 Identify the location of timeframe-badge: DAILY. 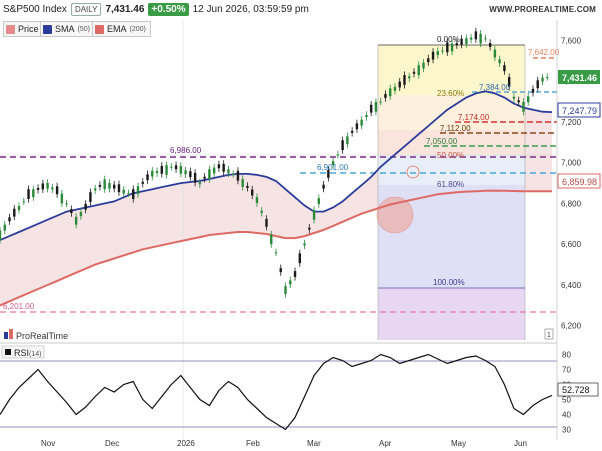
(86, 9).